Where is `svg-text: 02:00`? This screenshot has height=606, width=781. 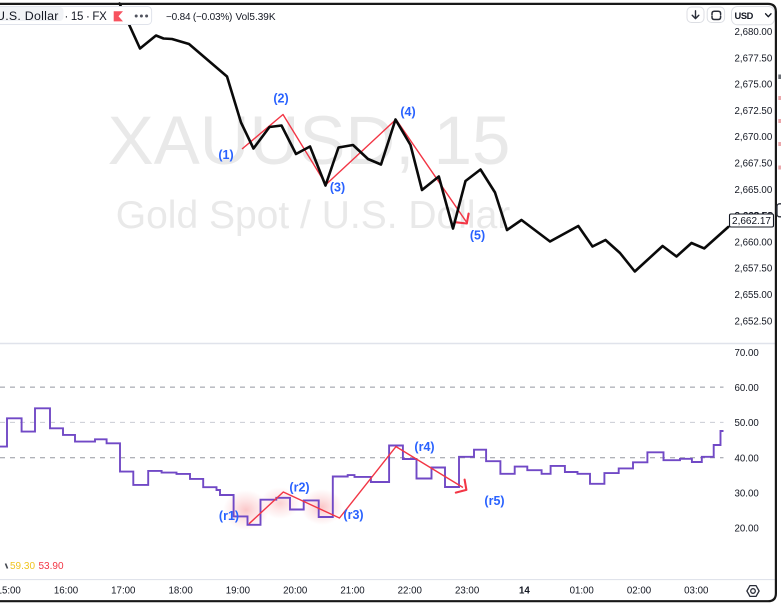
svg-text: 02:00 is located at coordinates (639, 591).